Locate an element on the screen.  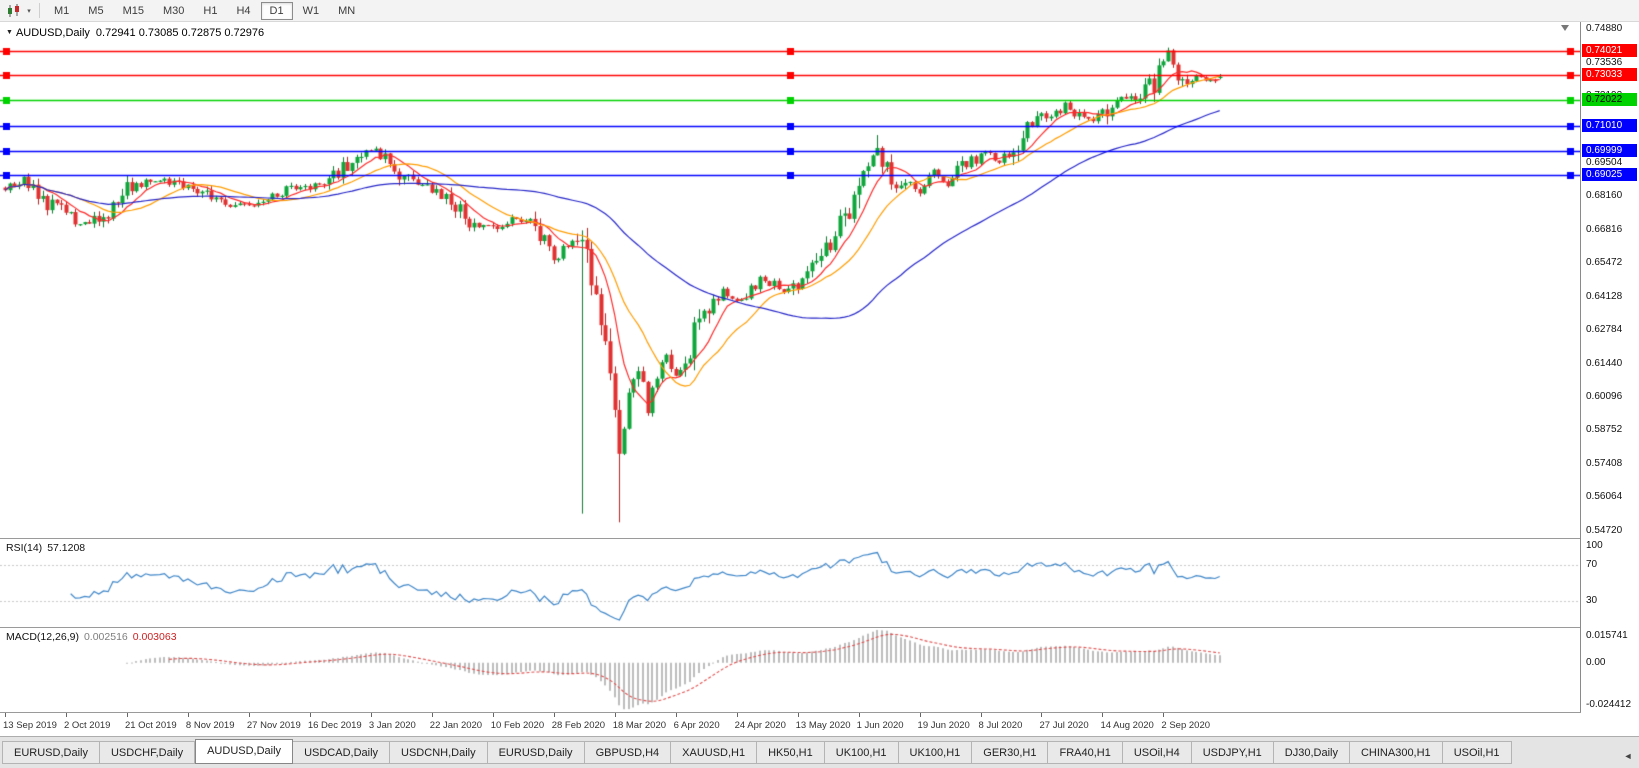
hline-price-badge: 0.72022 is located at coordinates (1609, 100).